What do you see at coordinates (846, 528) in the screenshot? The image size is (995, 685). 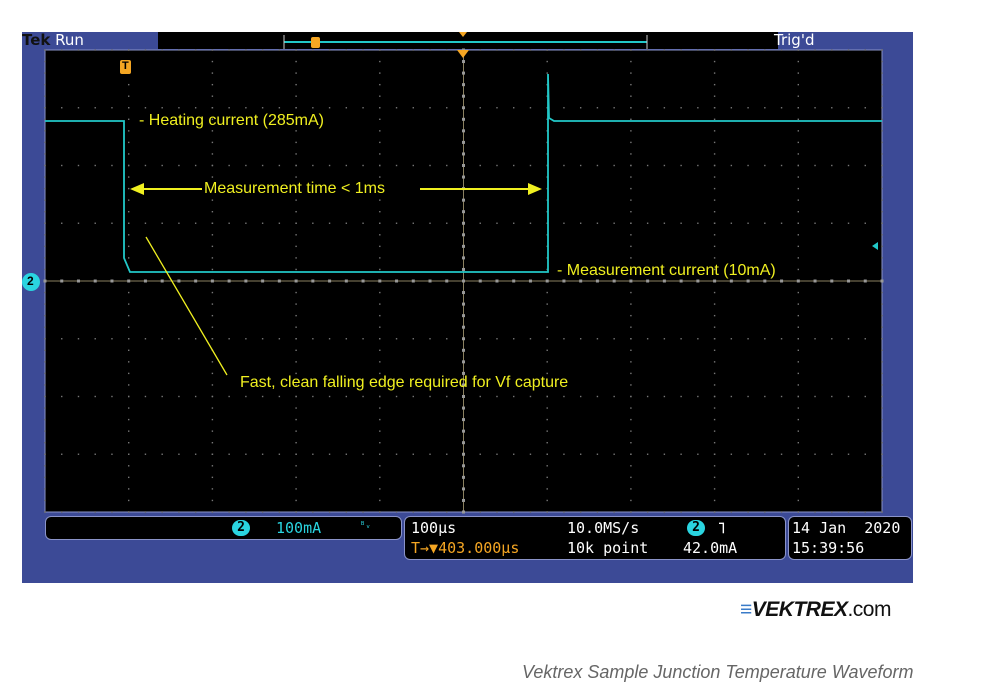 I see `date: 14 Jan 2020` at bounding box center [846, 528].